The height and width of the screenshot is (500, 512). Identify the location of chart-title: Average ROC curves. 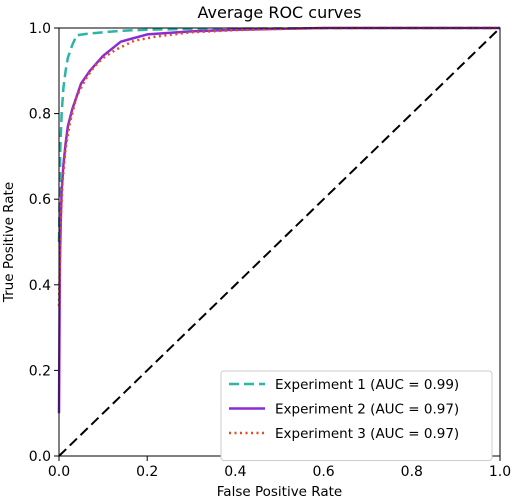
(280, 12).